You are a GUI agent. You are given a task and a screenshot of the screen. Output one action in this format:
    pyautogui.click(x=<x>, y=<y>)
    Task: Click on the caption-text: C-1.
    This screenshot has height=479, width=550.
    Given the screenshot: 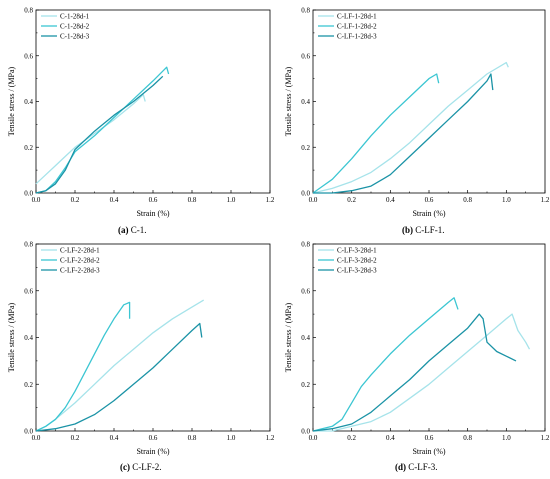 What is the action you would take?
    pyautogui.click(x=138, y=230)
    